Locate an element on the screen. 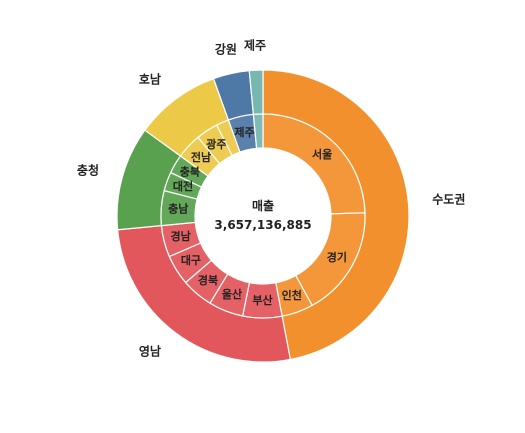  center-value: 3,657,136,885 is located at coordinates (262, 225).